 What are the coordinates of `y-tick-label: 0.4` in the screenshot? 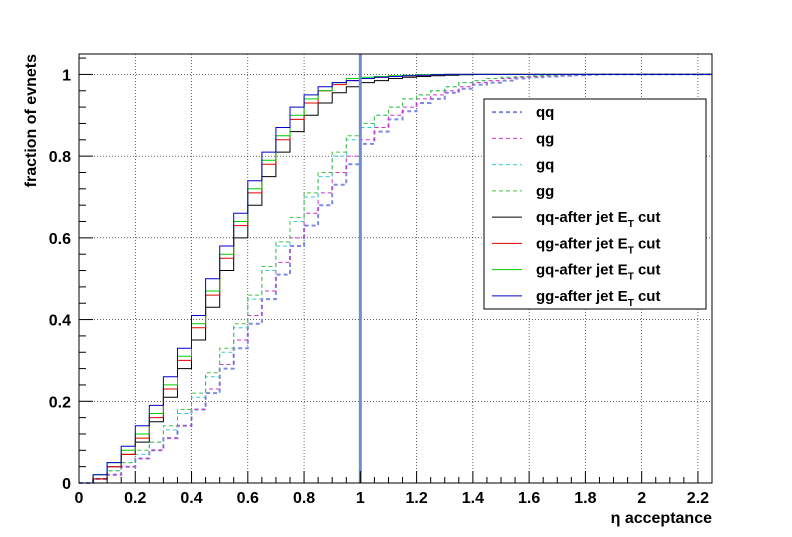 It's located at (60, 321).